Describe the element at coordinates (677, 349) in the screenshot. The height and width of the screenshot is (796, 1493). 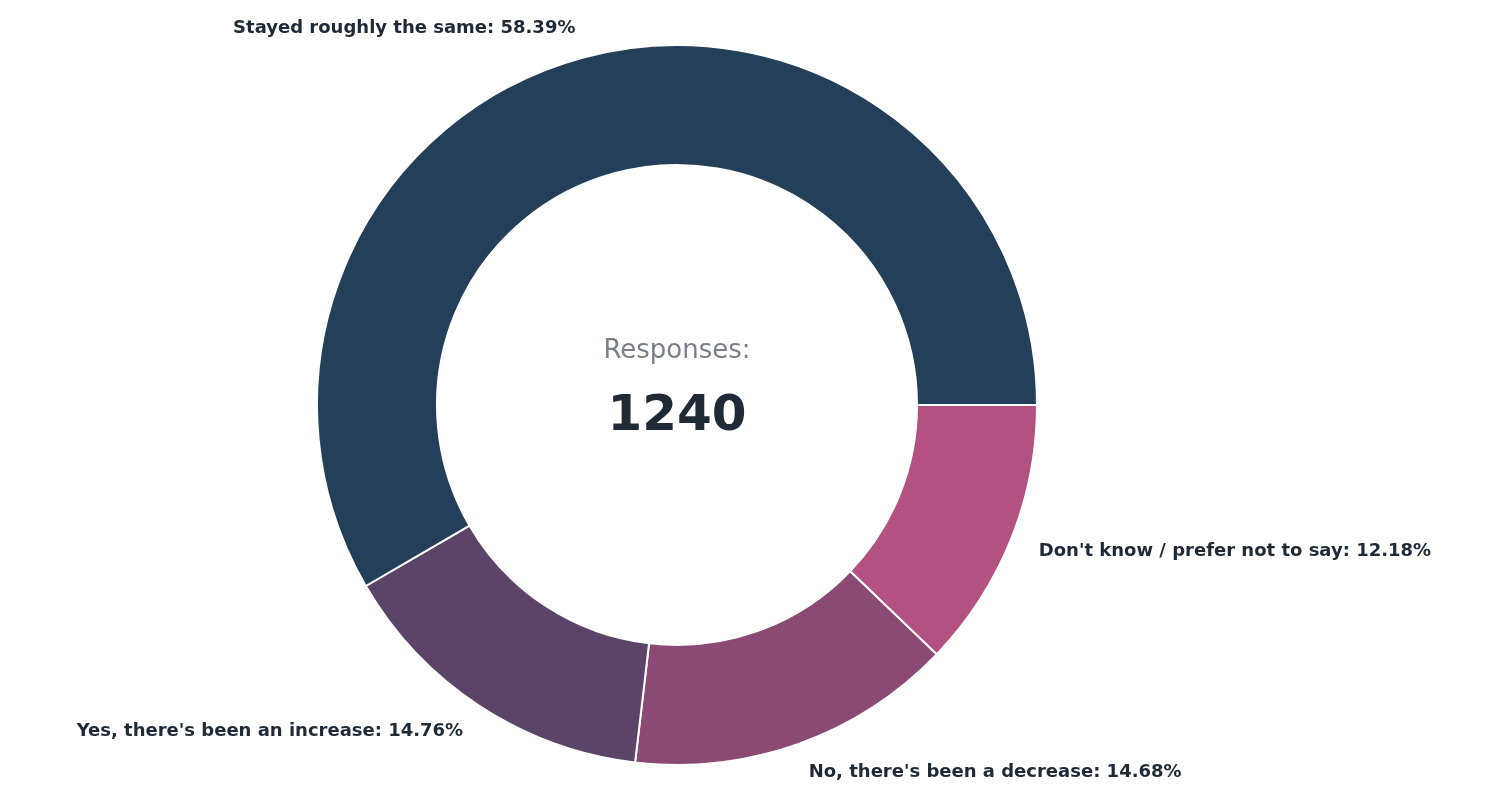
I see `text: Responses:` at that location.